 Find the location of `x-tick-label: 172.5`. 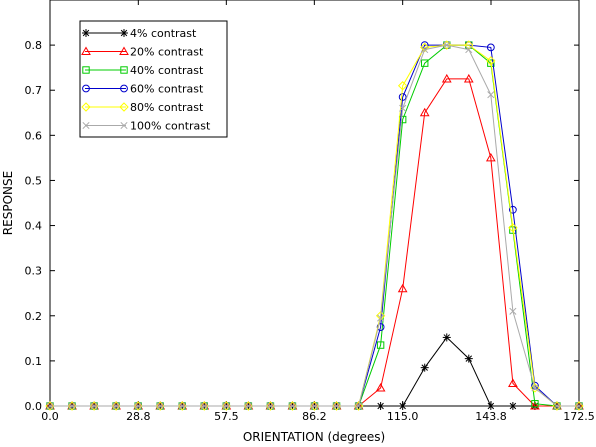

x-tick-label: 172.5 is located at coordinates (579, 416).